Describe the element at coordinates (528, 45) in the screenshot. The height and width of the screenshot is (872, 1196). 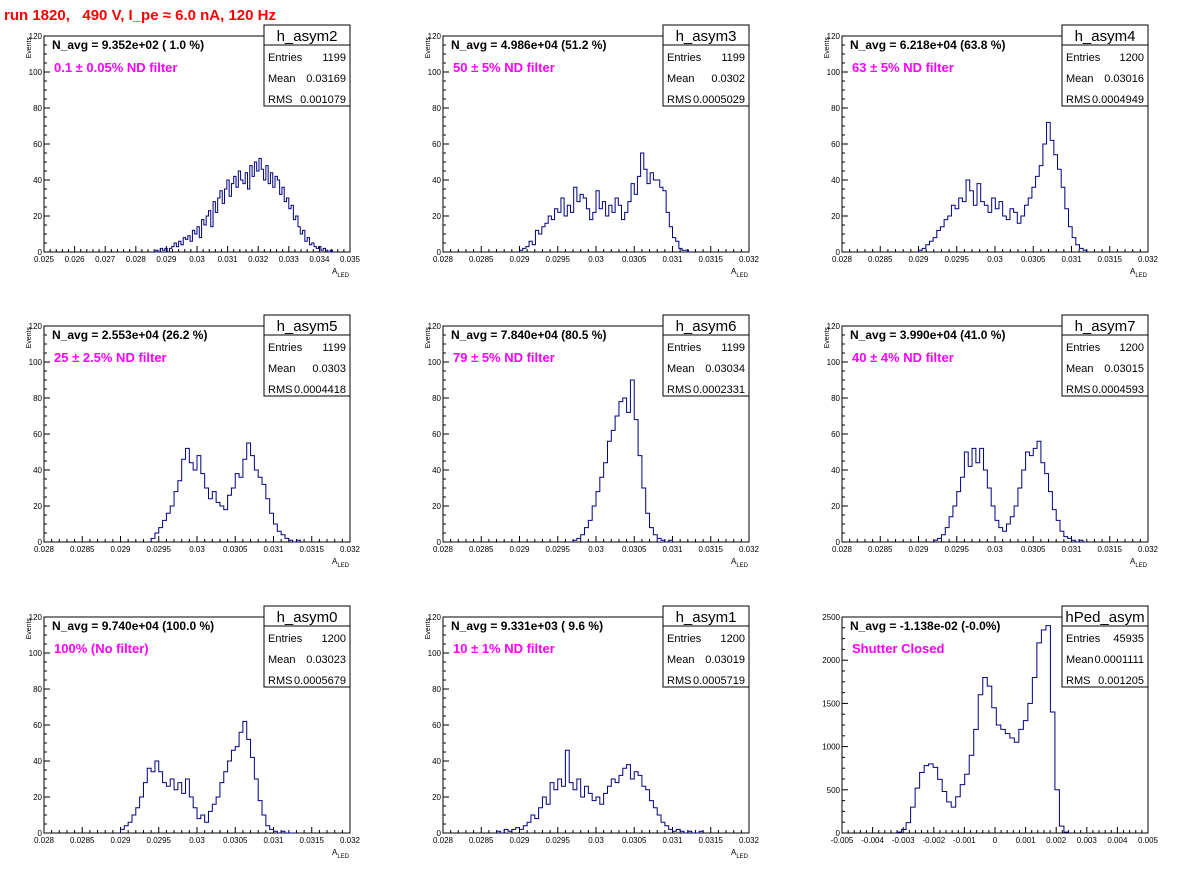
I see `navg-label: N_avg = 4.986e+04 (51.2 %)` at that location.